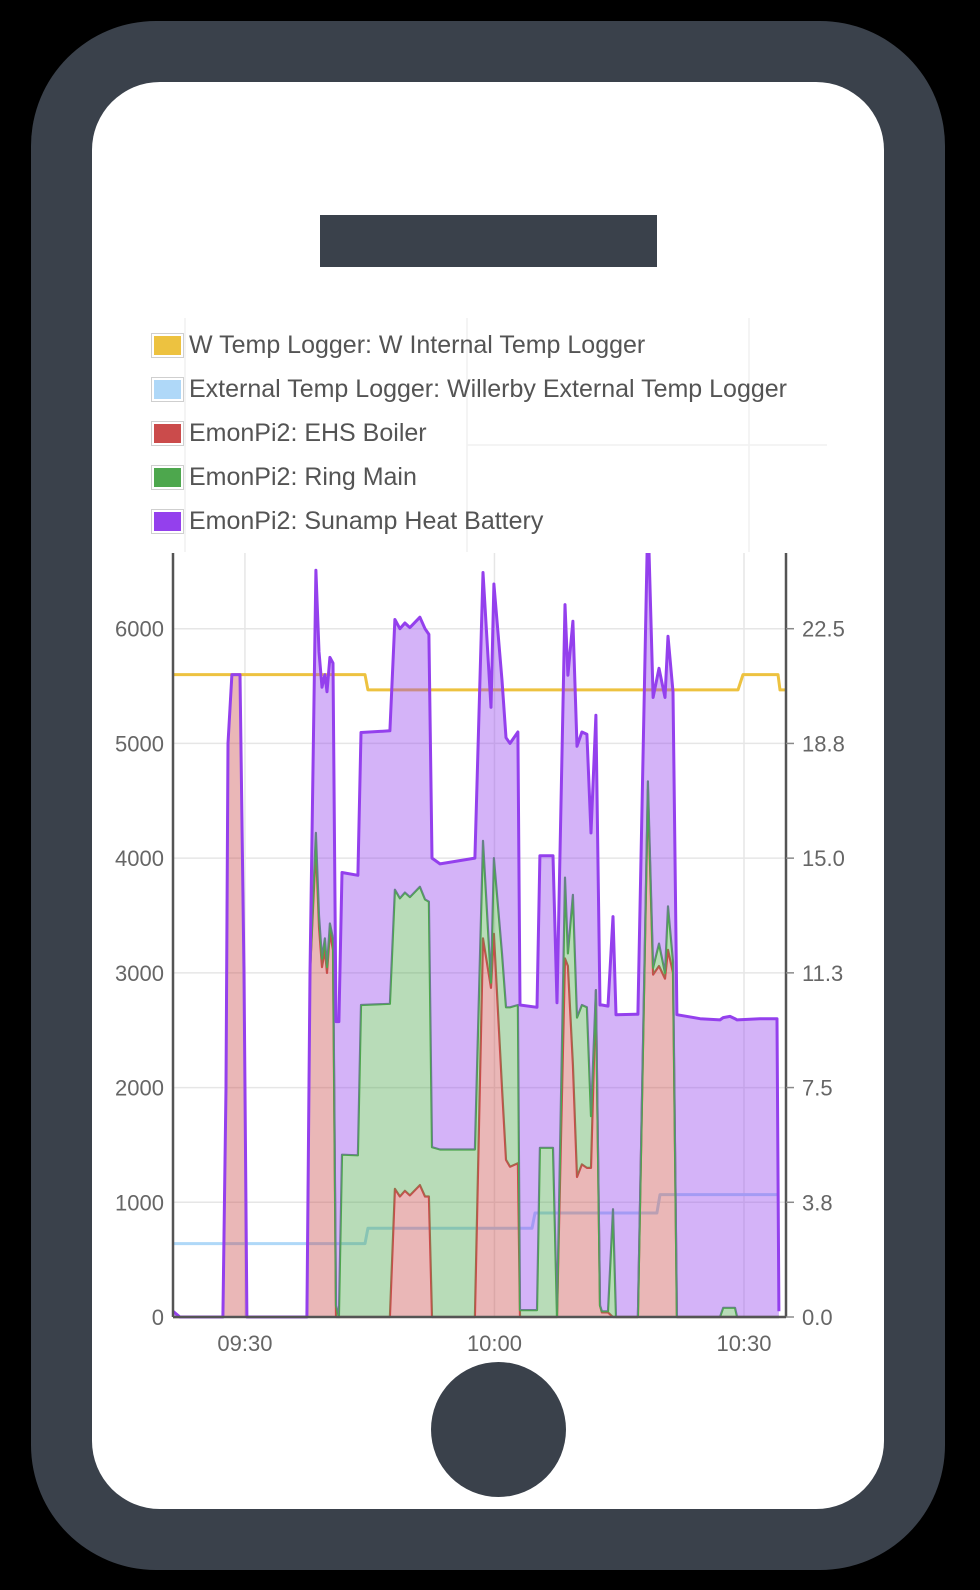 This screenshot has height=1590, width=980. I want to click on x-tick-label: 09:30, so click(244, 1343).